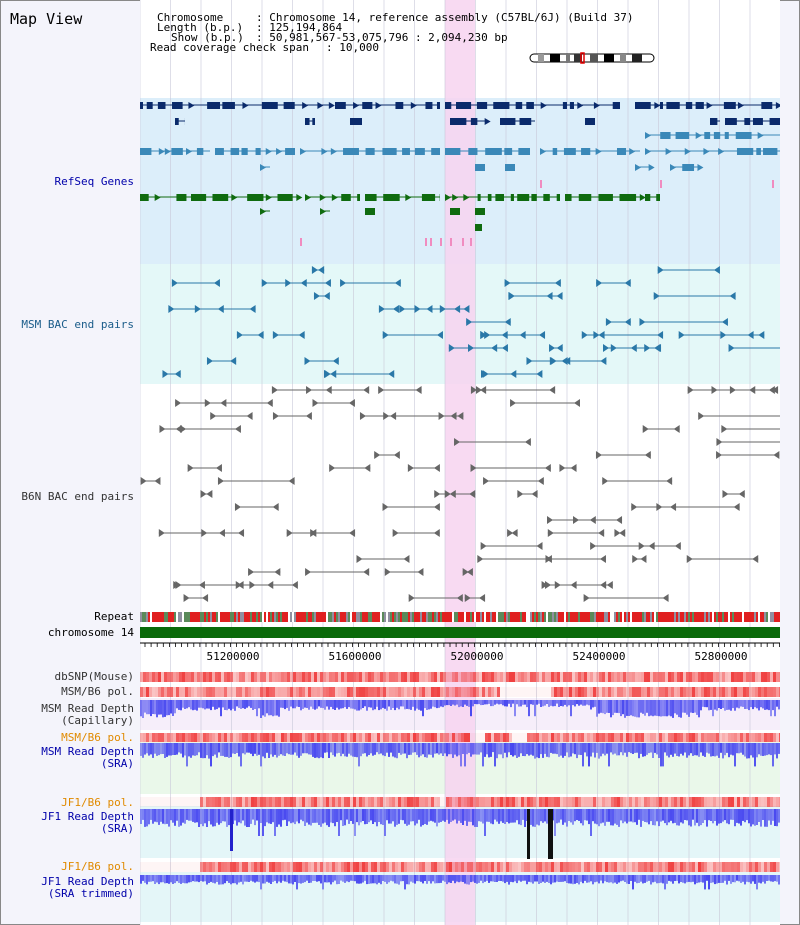 The width and height of the screenshot is (800, 925). I want to click on track-label-jf1-pol: JF1/B6 pol., so click(97, 802).